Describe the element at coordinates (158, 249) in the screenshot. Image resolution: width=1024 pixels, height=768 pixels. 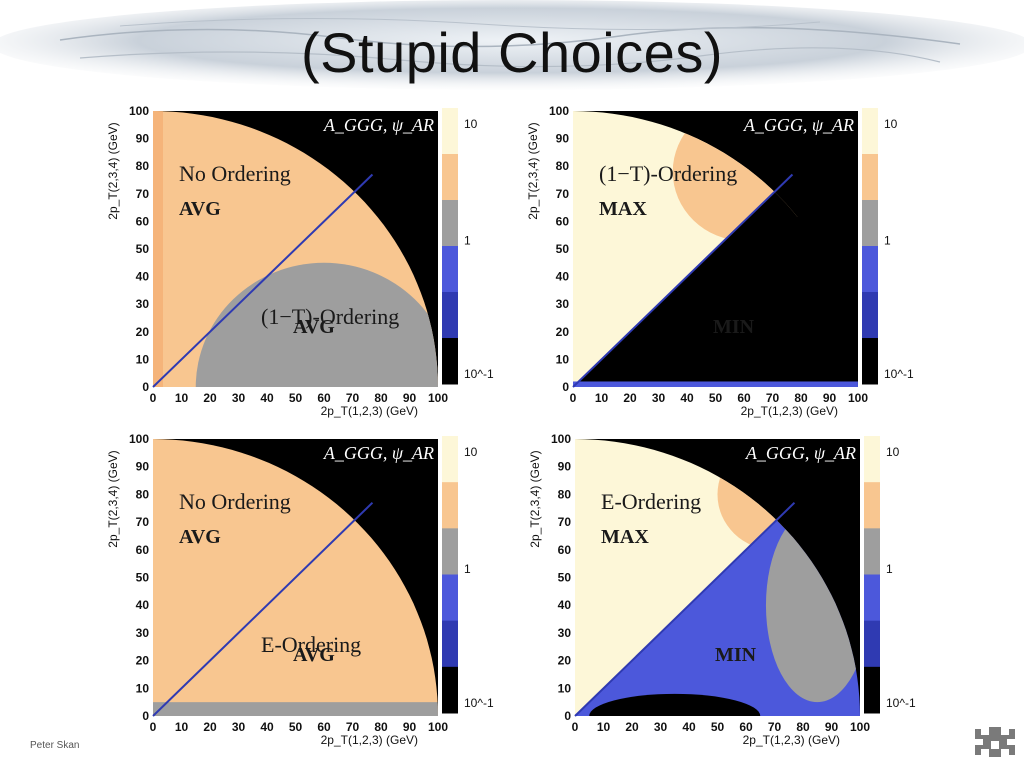
I see `edge-band` at that location.